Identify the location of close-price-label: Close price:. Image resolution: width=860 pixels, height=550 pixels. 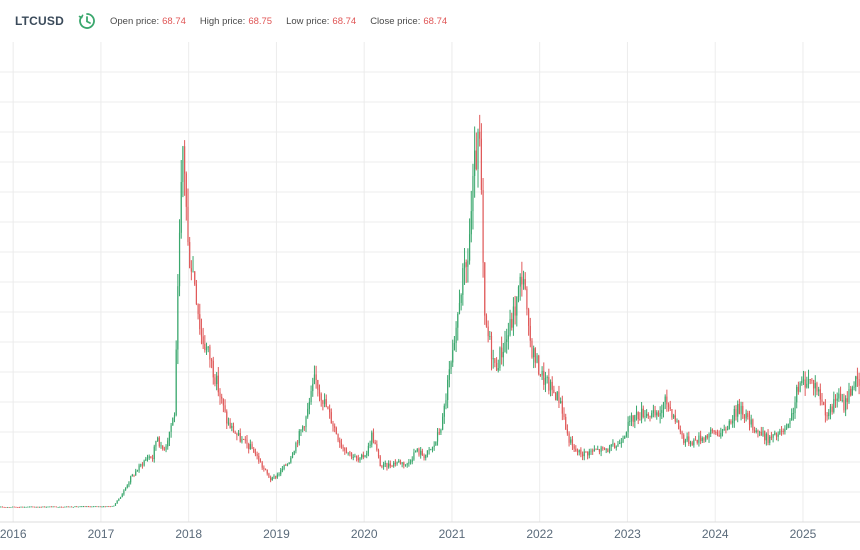
(395, 21).